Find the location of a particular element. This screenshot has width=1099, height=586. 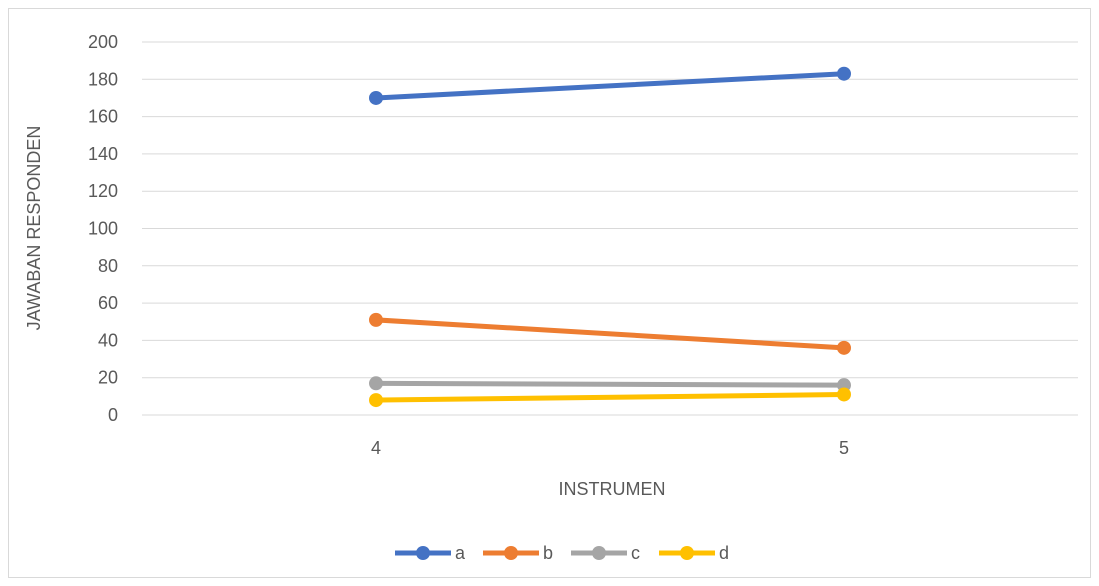

legend-label-d: d is located at coordinates (724, 553).